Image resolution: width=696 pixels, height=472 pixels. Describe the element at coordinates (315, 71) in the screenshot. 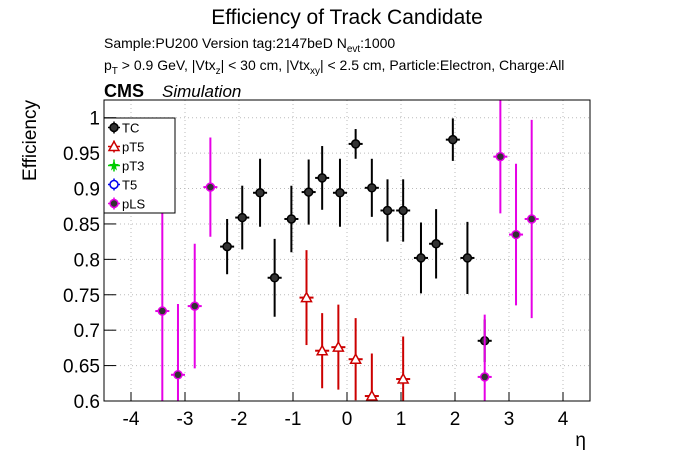

I see `subscript: xy` at that location.